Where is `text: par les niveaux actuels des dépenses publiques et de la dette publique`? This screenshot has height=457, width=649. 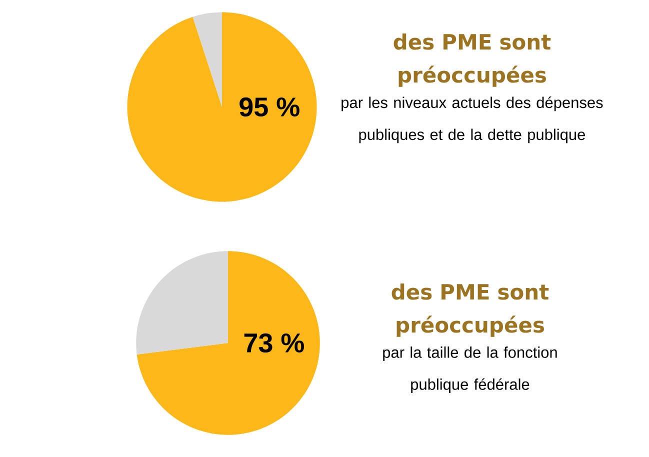
text: par les niveaux actuels des dépenses publiques et de la dette publique is located at coordinates (472, 120).